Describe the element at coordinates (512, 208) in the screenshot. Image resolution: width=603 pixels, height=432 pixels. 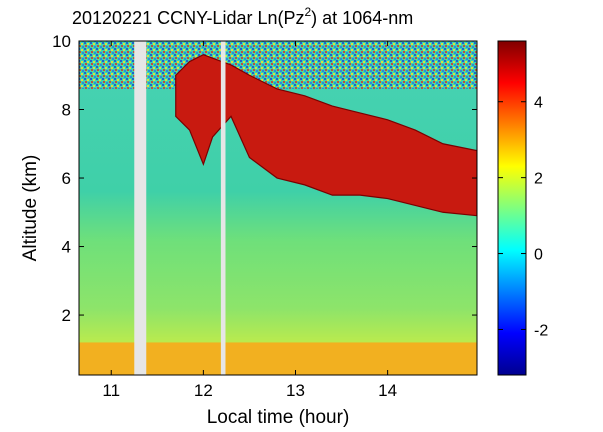
I see `colorbar` at that location.